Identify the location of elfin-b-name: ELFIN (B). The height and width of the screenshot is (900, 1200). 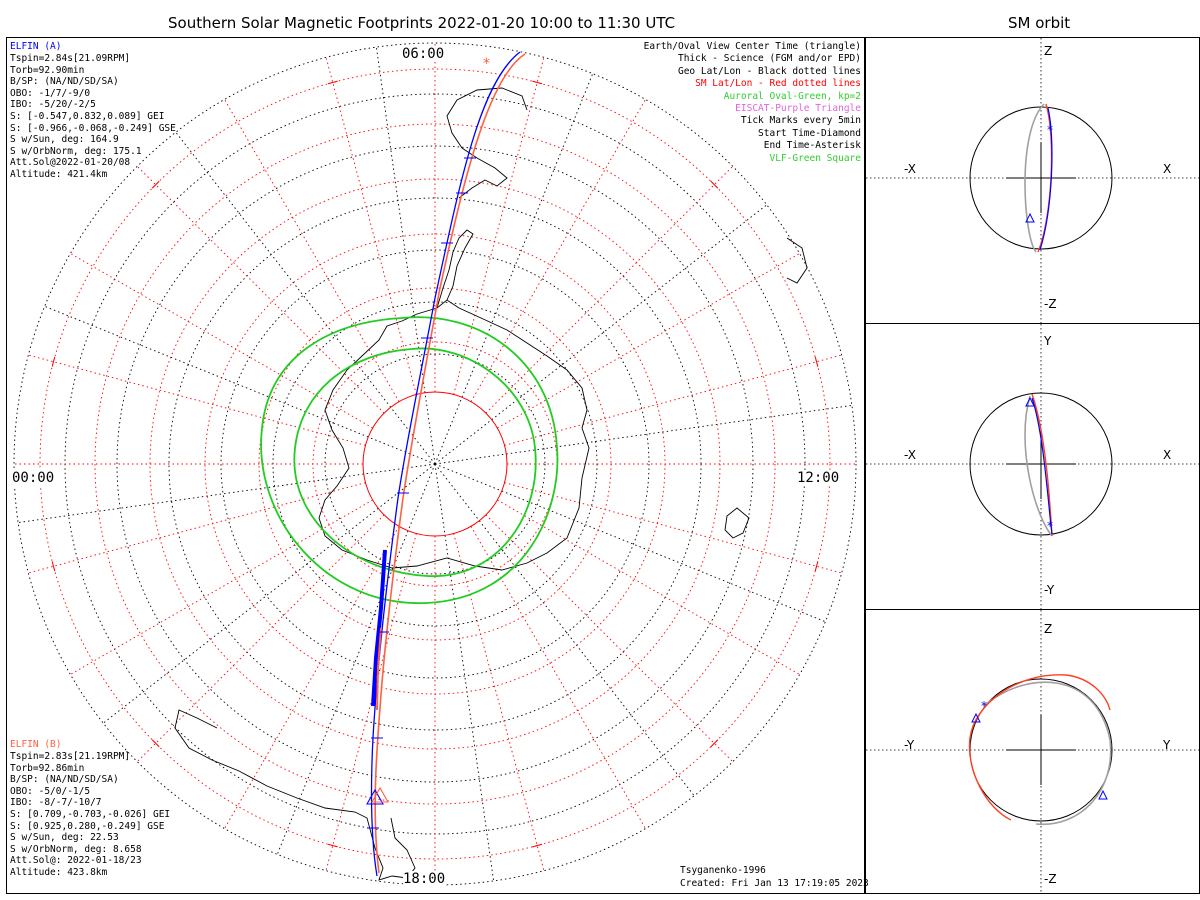
(36, 744).